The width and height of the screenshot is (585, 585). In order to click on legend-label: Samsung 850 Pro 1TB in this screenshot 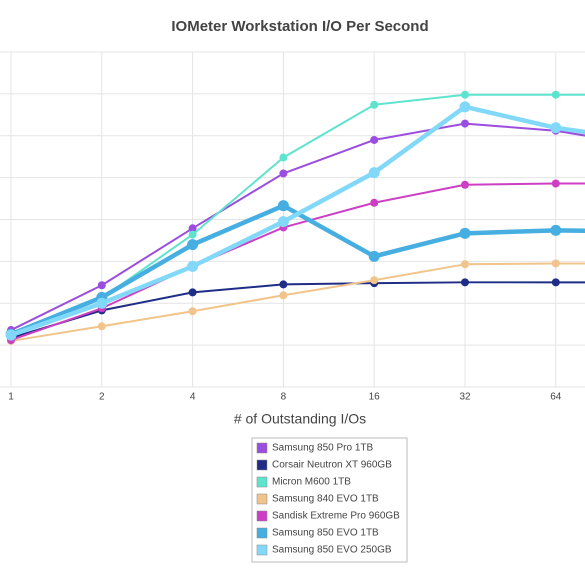, I will do `click(322, 448)`.